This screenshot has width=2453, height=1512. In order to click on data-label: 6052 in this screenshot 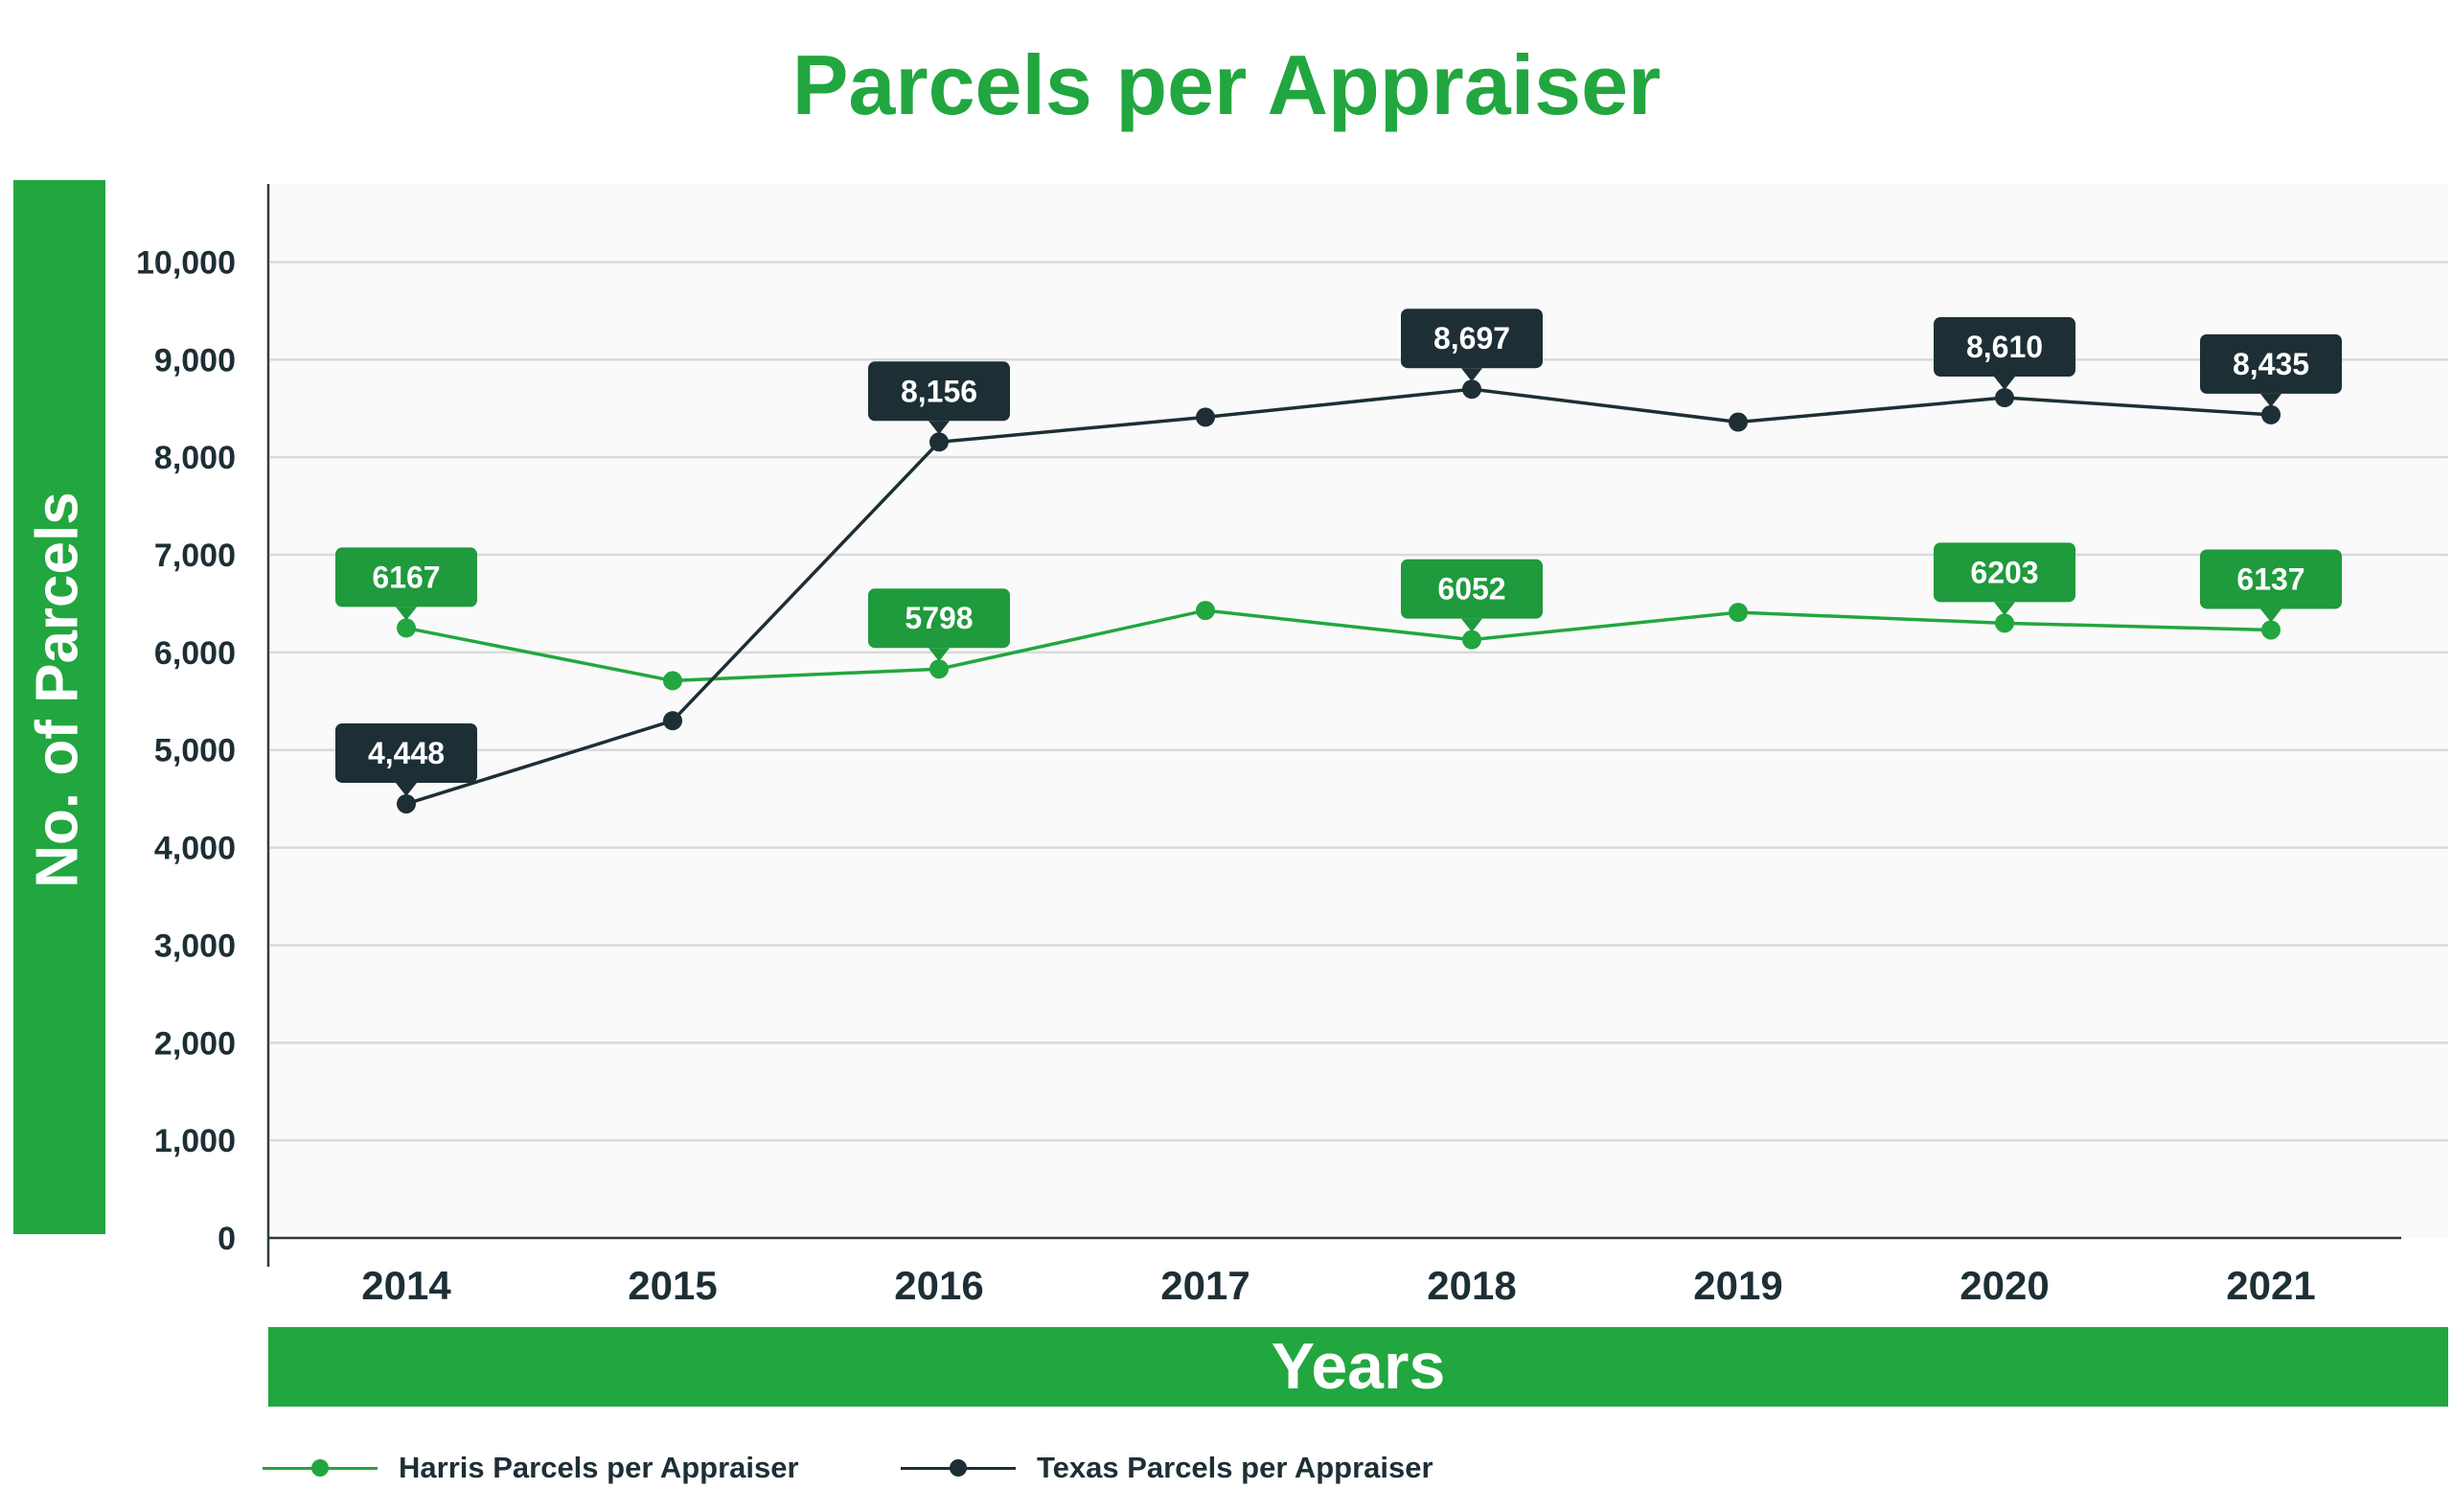, I will do `click(1472, 596)`.